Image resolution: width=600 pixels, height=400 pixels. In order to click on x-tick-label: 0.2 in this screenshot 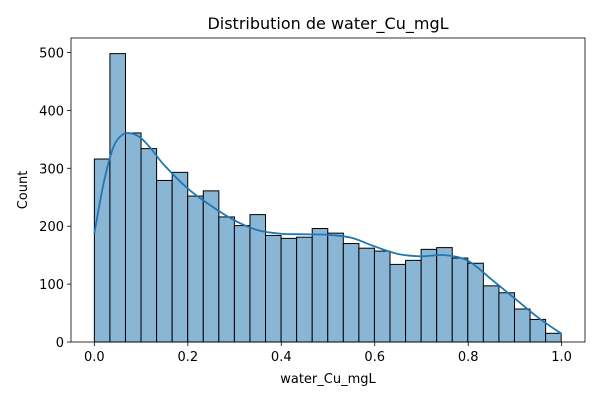, I will do `click(187, 357)`.